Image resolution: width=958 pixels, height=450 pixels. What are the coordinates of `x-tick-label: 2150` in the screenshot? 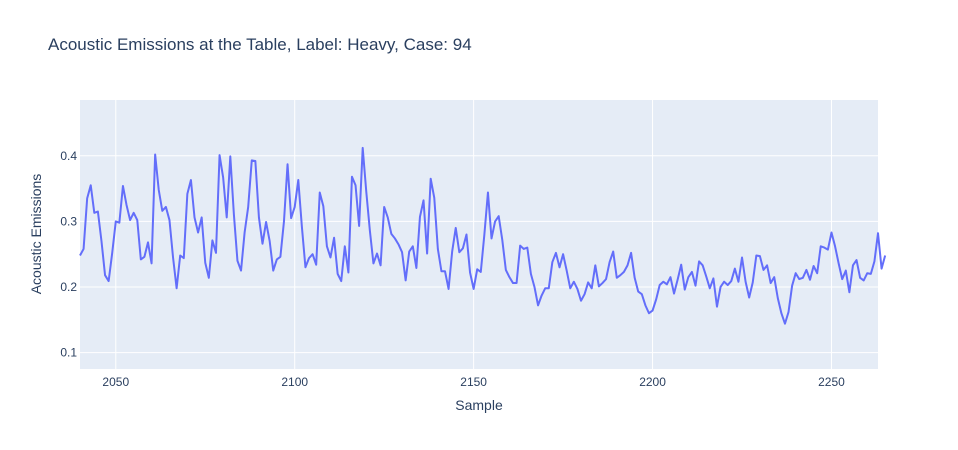 It's located at (473, 382).